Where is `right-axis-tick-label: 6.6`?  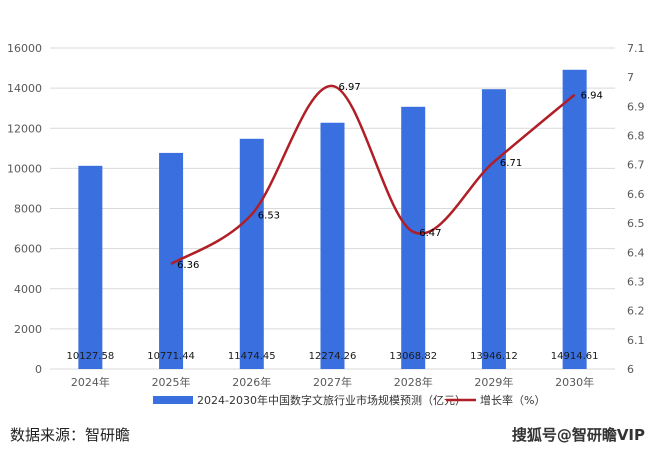 right-axis-tick-label: 6.6 is located at coordinates (636, 194).